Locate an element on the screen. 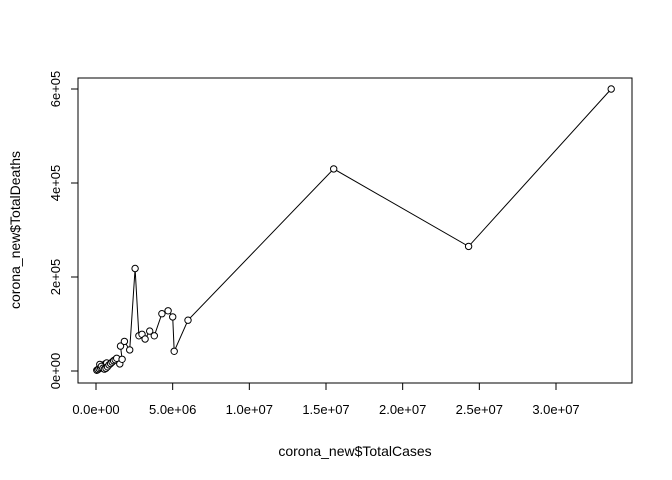 This screenshot has height=480, width=672. x-tick-label: 2.5e+07 is located at coordinates (479, 409).